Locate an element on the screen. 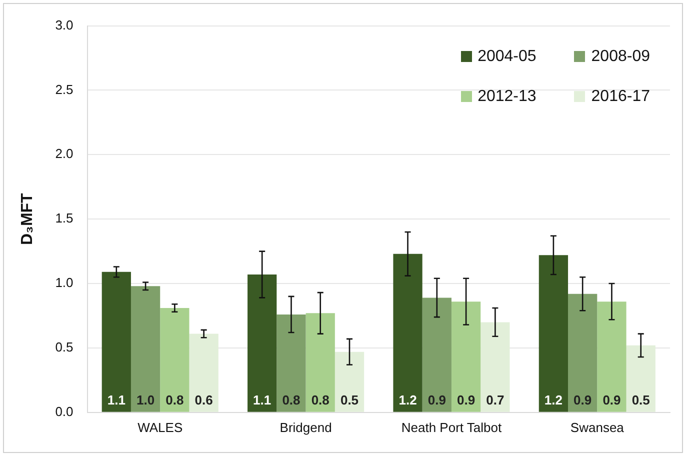  x-tick-label: Neath Port Talbot is located at coordinates (451, 427).